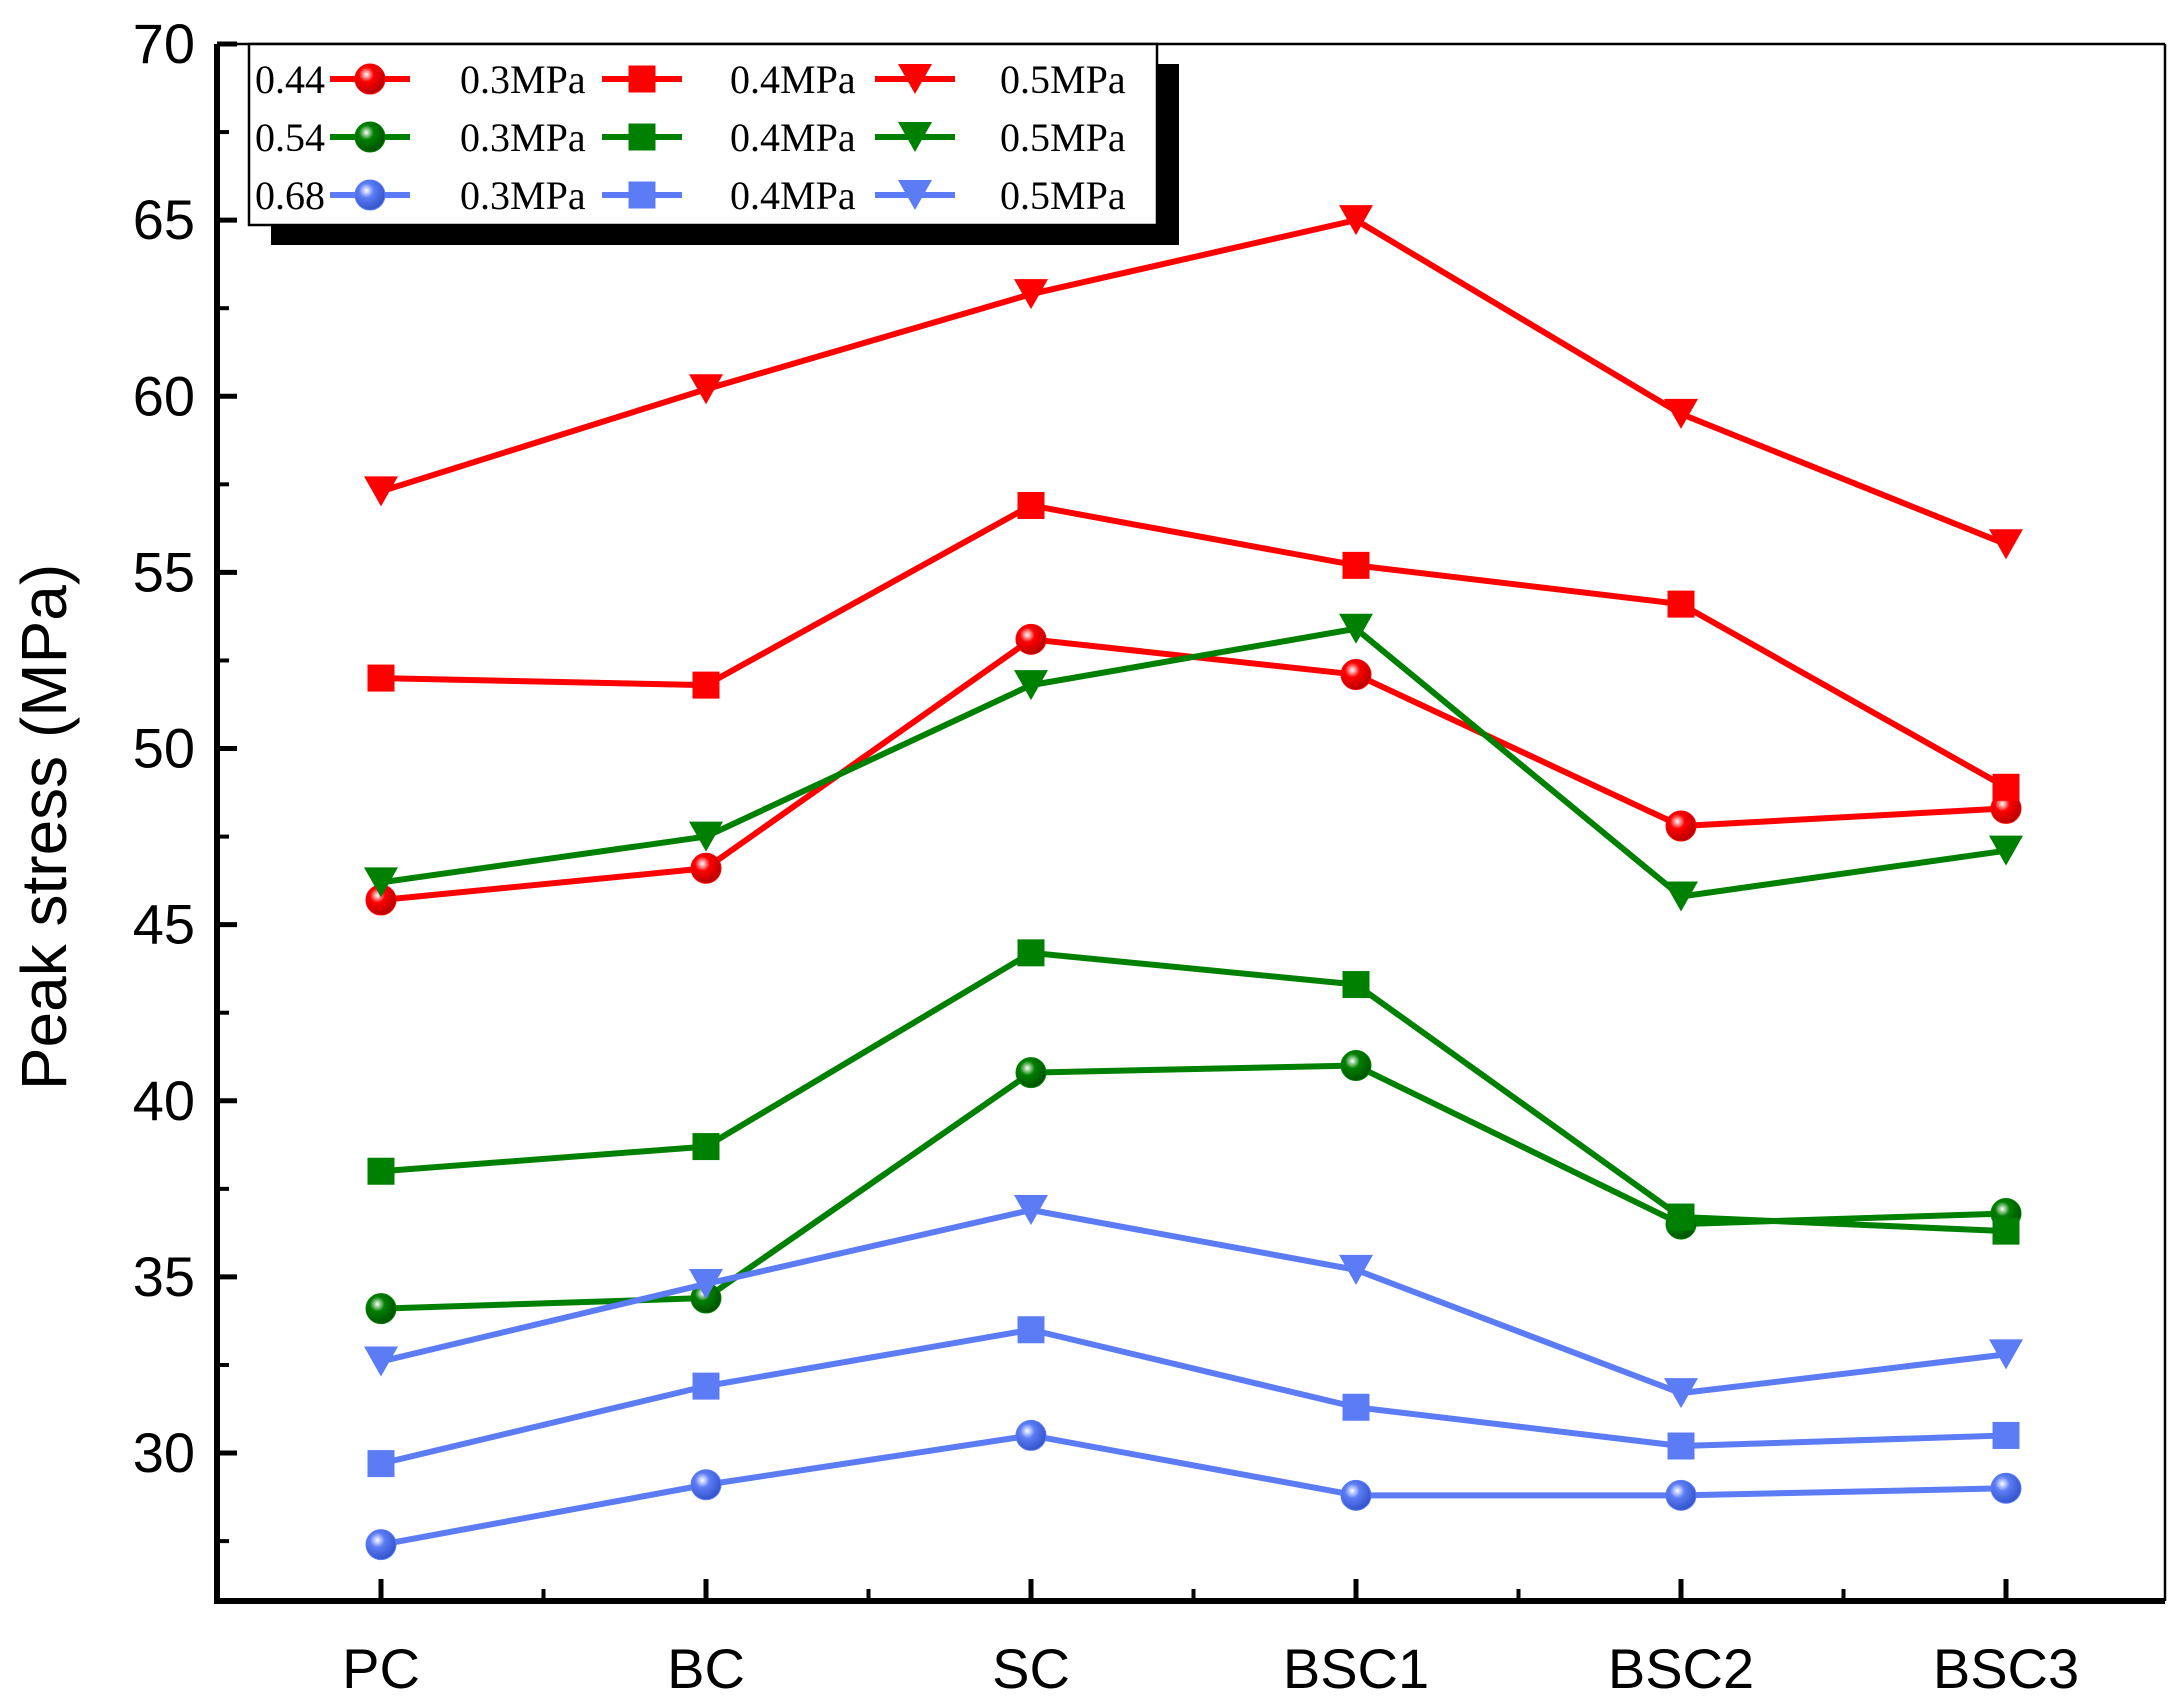 Image resolution: width=2178 pixels, height=1701 pixels. Describe the element at coordinates (164, 748) in the screenshot. I see `y-tick-label-4: 50` at that location.